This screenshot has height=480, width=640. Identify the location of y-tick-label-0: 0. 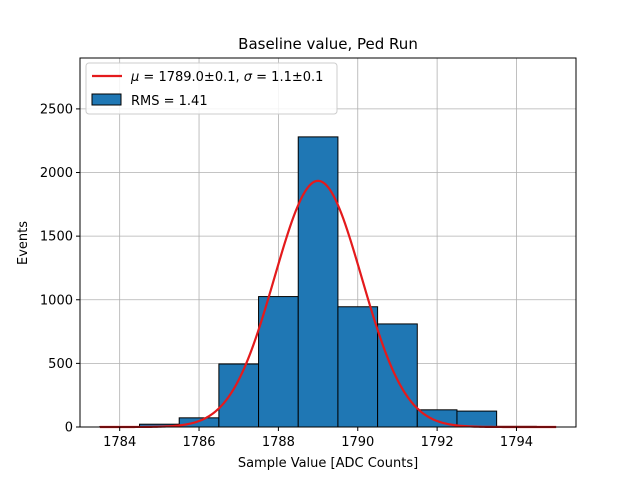
(69, 428).